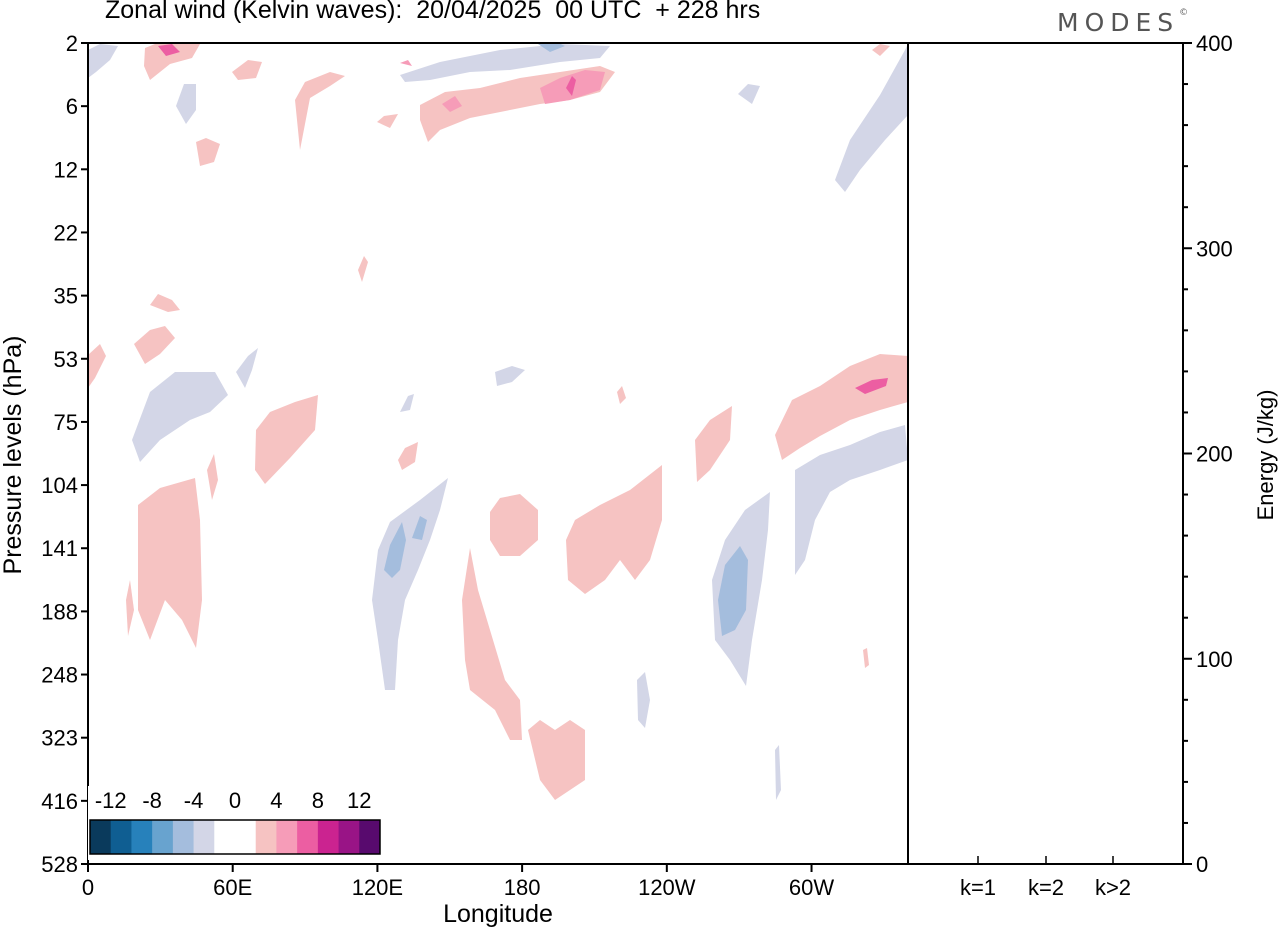 Image resolution: width=1280 pixels, height=930 pixels. What do you see at coordinates (1118, 22) in the screenshot?
I see `logo-text: MODES` at bounding box center [1118, 22].